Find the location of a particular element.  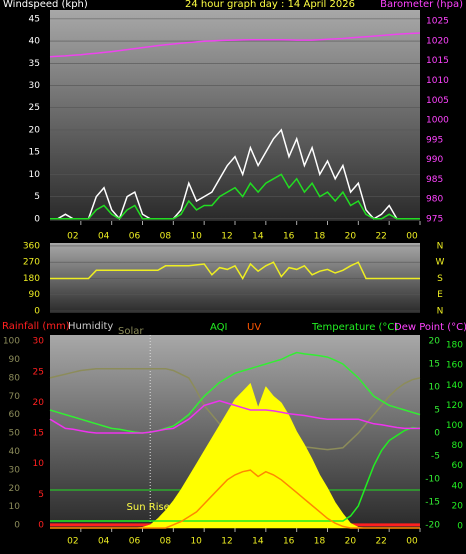

y-tick-label: 140 is located at coordinates (454, 386).